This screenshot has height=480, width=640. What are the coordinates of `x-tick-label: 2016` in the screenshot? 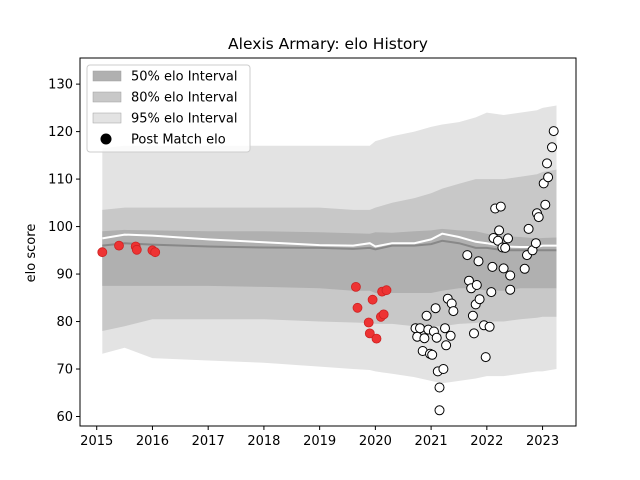 It's located at (152, 441).